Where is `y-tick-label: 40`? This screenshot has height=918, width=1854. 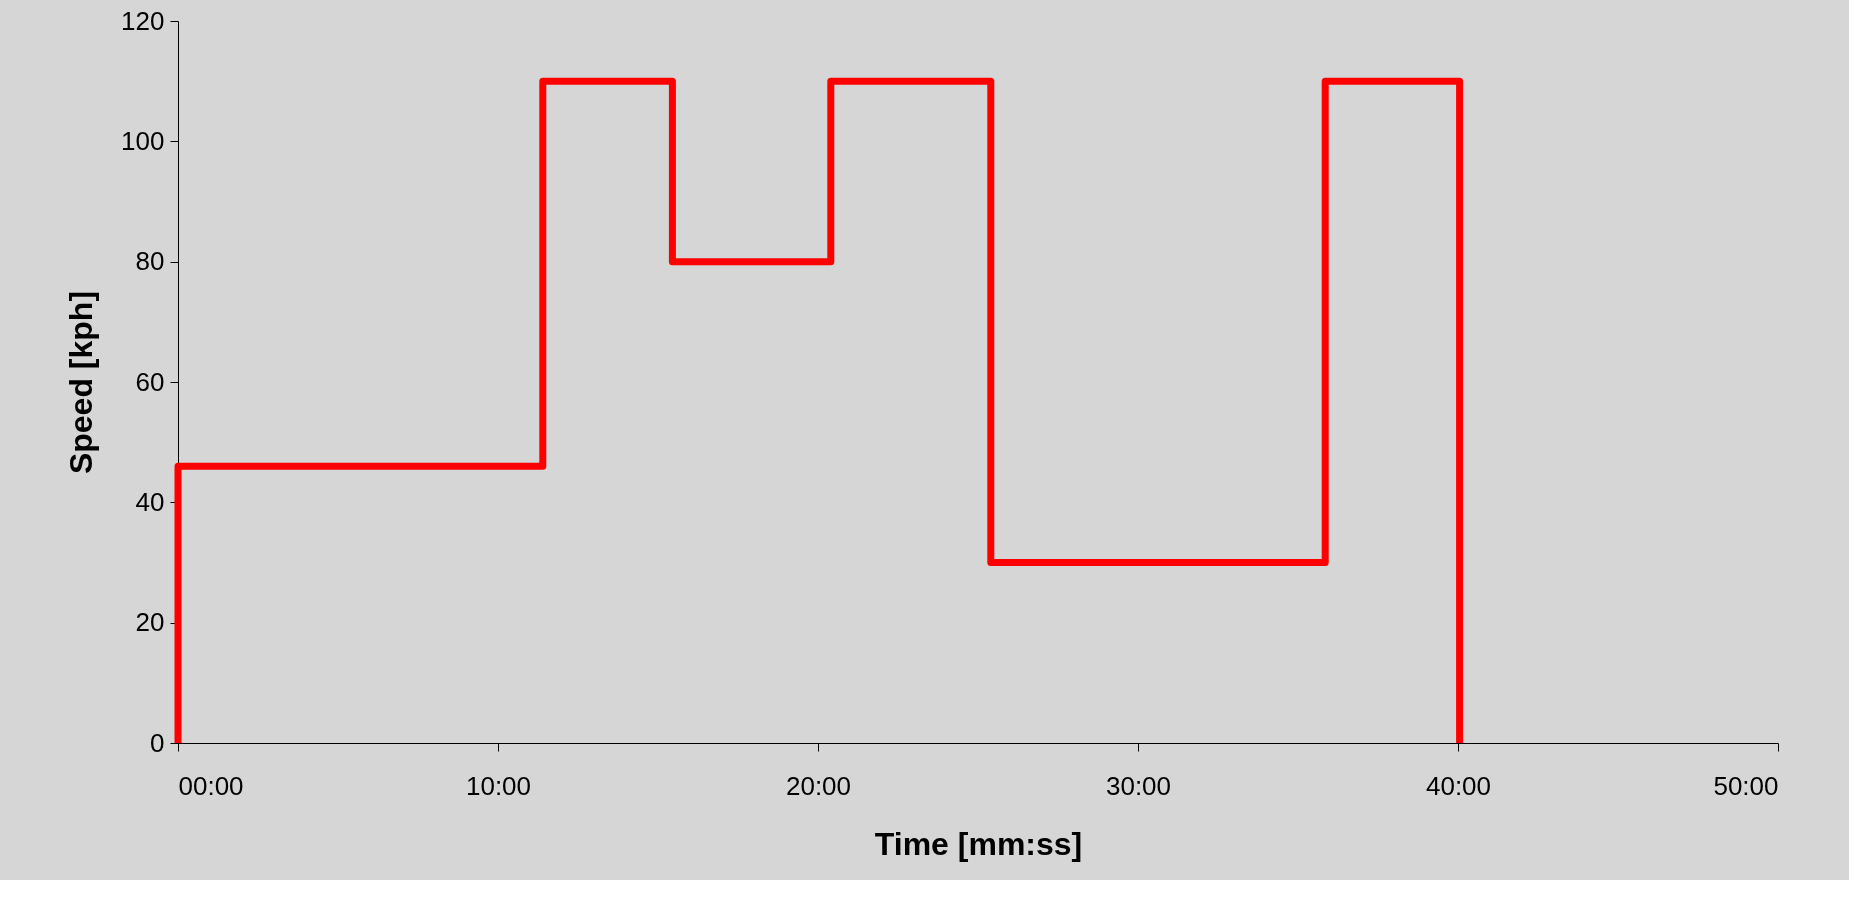
y-tick-label: 40 is located at coordinates (150, 501).